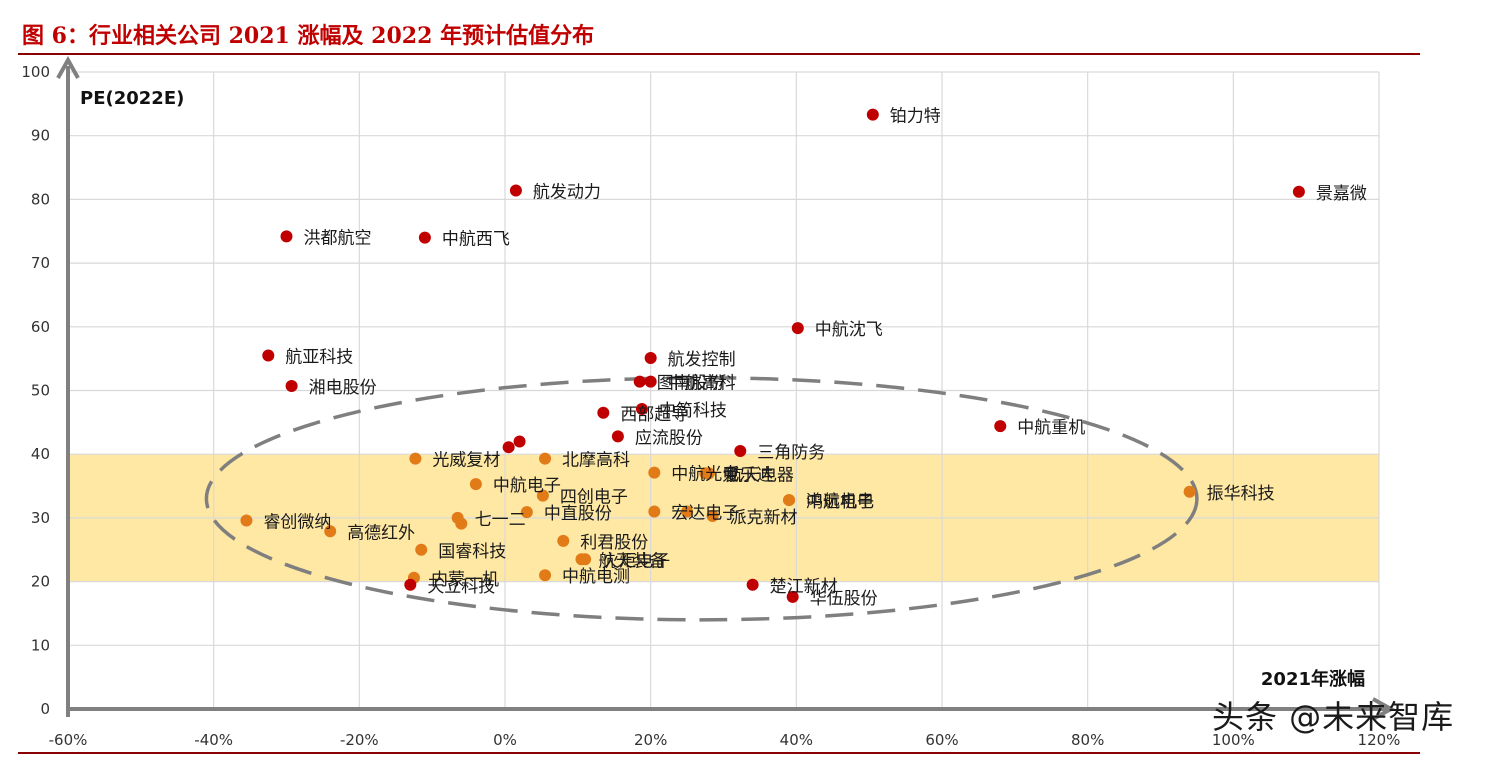  I want to click on data-label: 图南股份, so click(691, 384).